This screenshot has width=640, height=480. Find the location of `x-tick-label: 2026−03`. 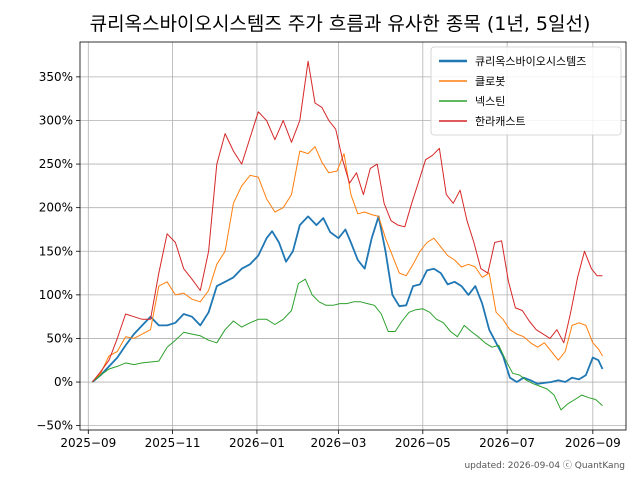

x-tick-label: 2026−03 is located at coordinates (339, 443).